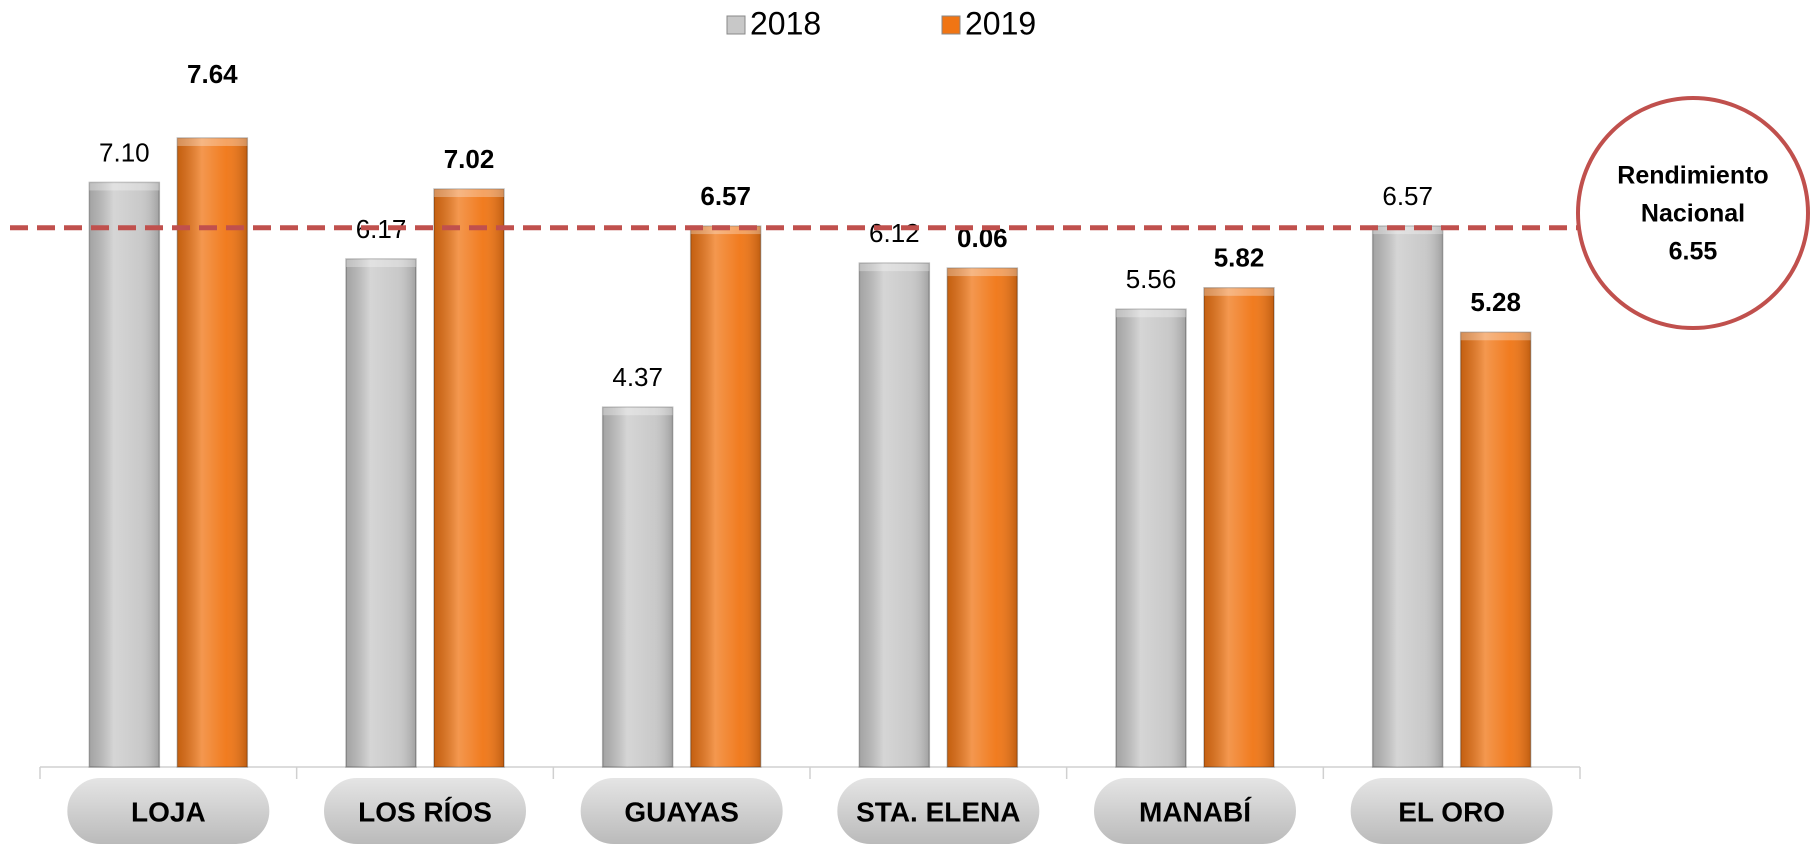 Image resolution: width=1810 pixels, height=854 pixels. I want to click on reference-value: 6.55, so click(1693, 252).